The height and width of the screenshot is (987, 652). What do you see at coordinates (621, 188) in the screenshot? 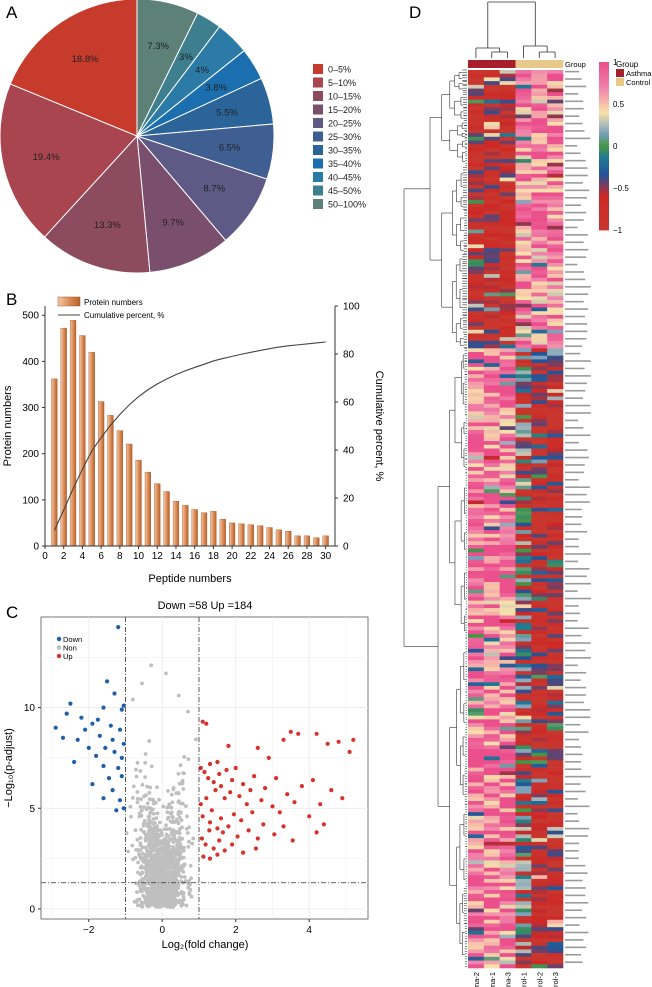
I see `colorbar-tick-label: −0.5` at bounding box center [621, 188].